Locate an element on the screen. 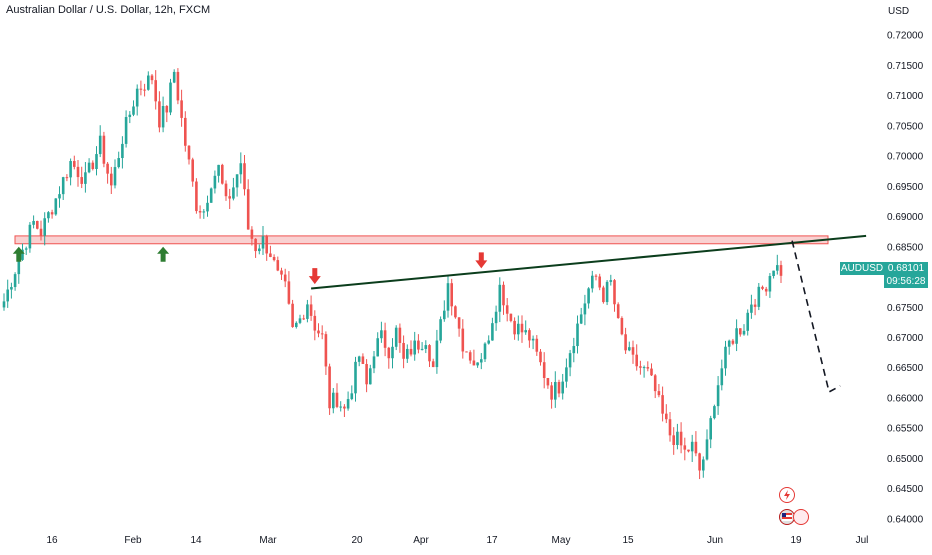 The width and height of the screenshot is (932, 555). flag-icon is located at coordinates (801, 517).